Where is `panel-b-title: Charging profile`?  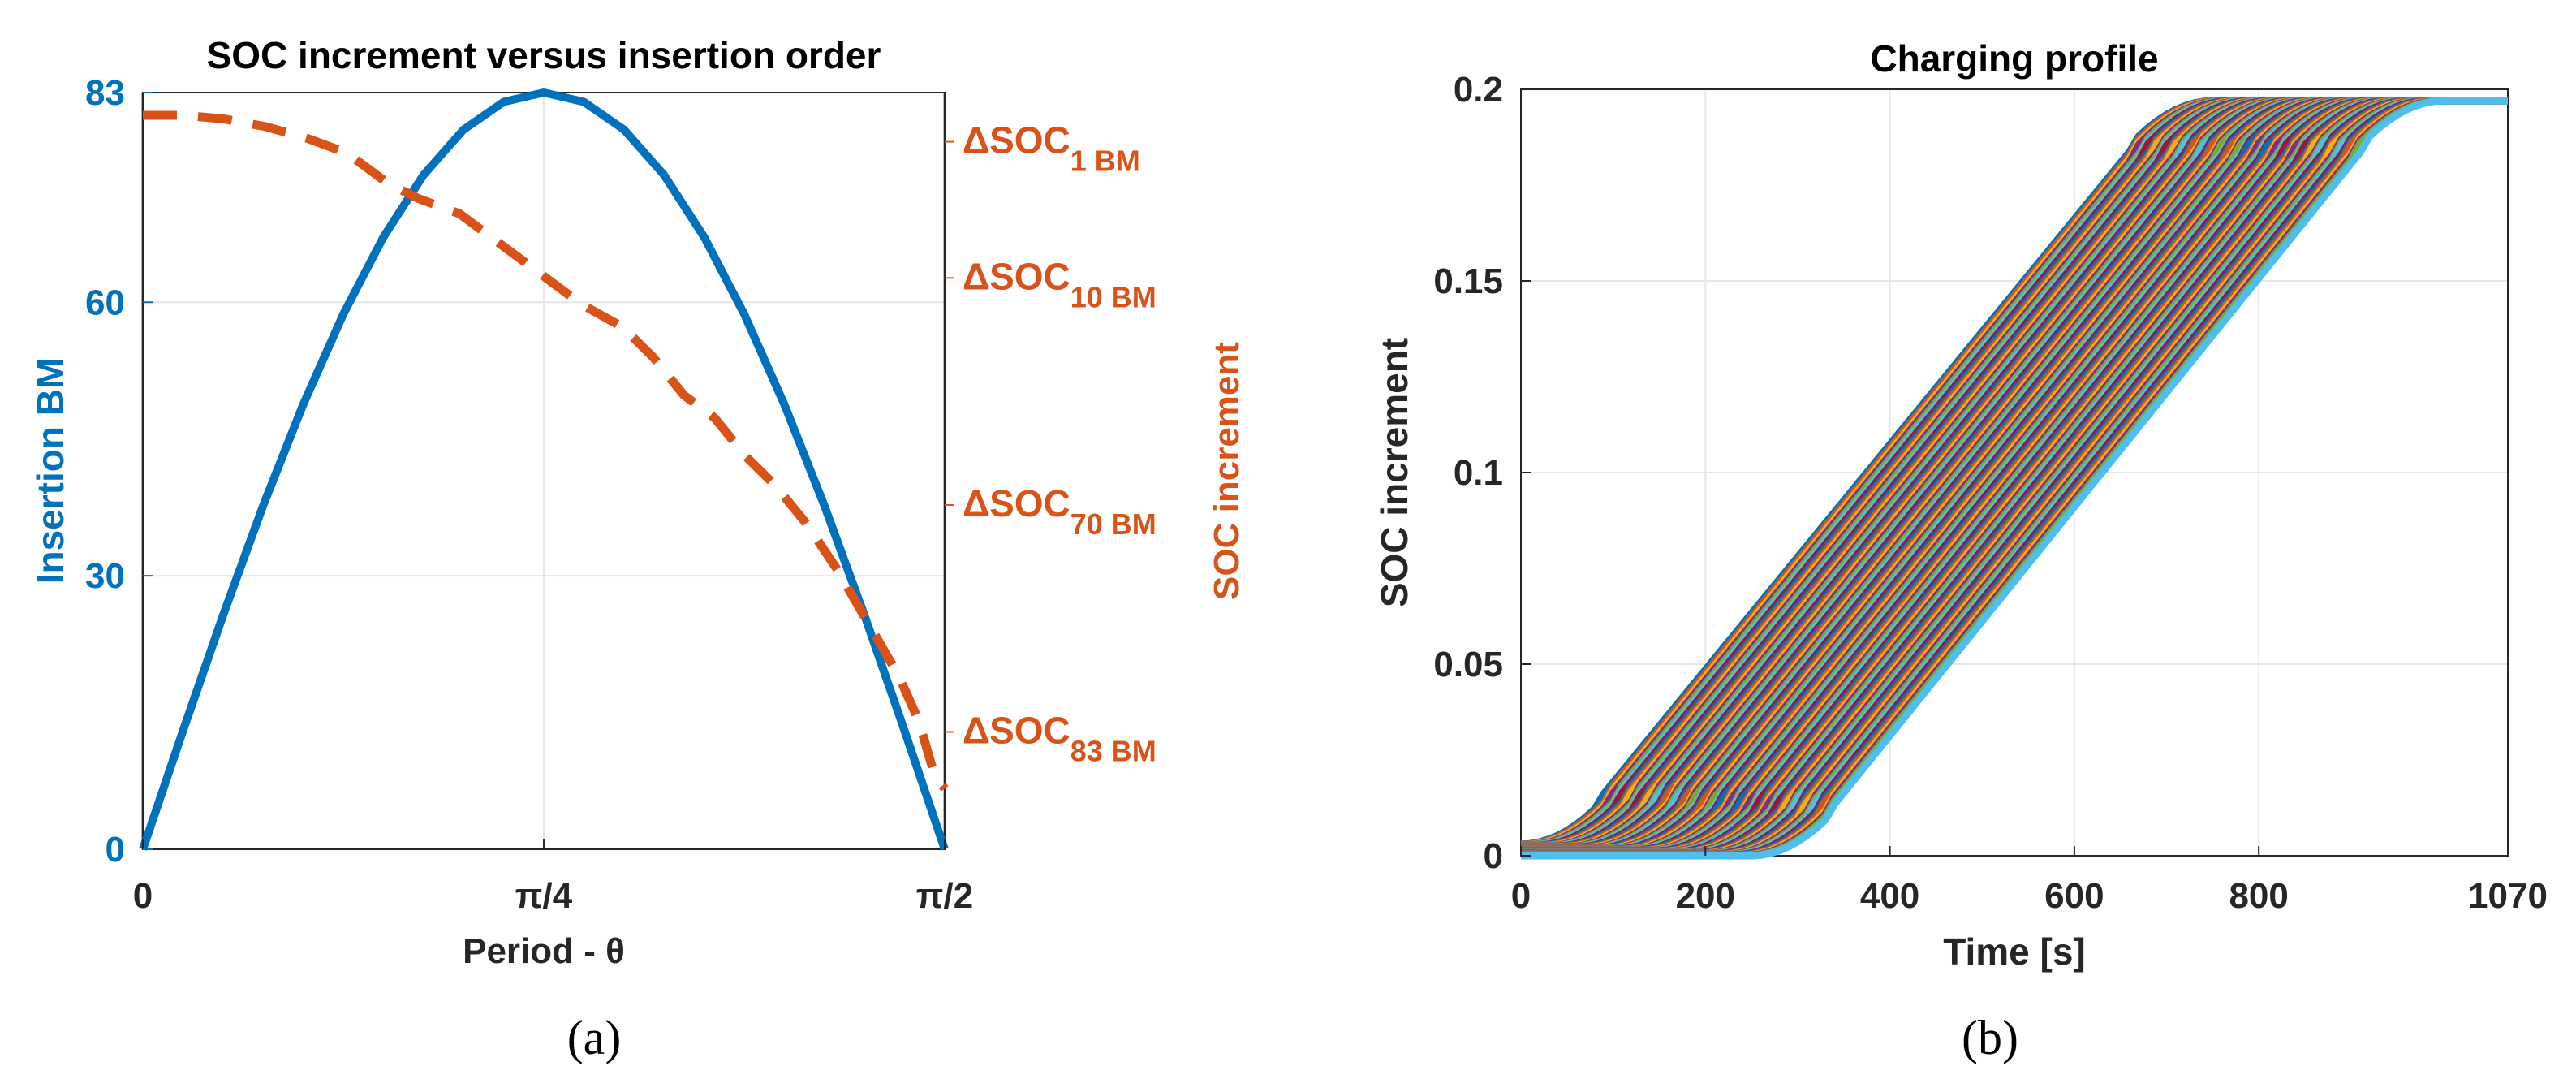
panel-b-title: Charging profile is located at coordinates (2014, 58).